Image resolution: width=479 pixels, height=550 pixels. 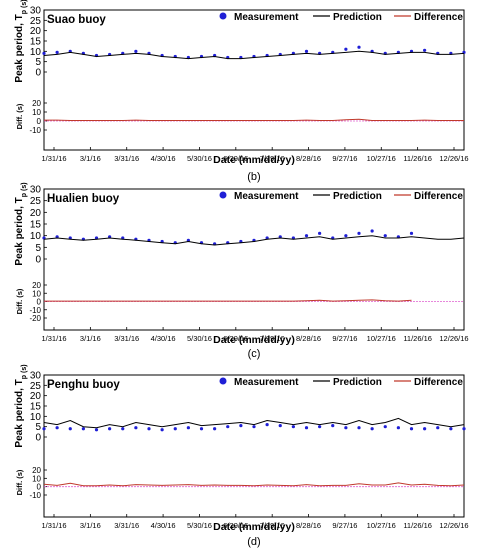 I want to click on x-tick-label: 11/26/16, so click(x=417, y=525).